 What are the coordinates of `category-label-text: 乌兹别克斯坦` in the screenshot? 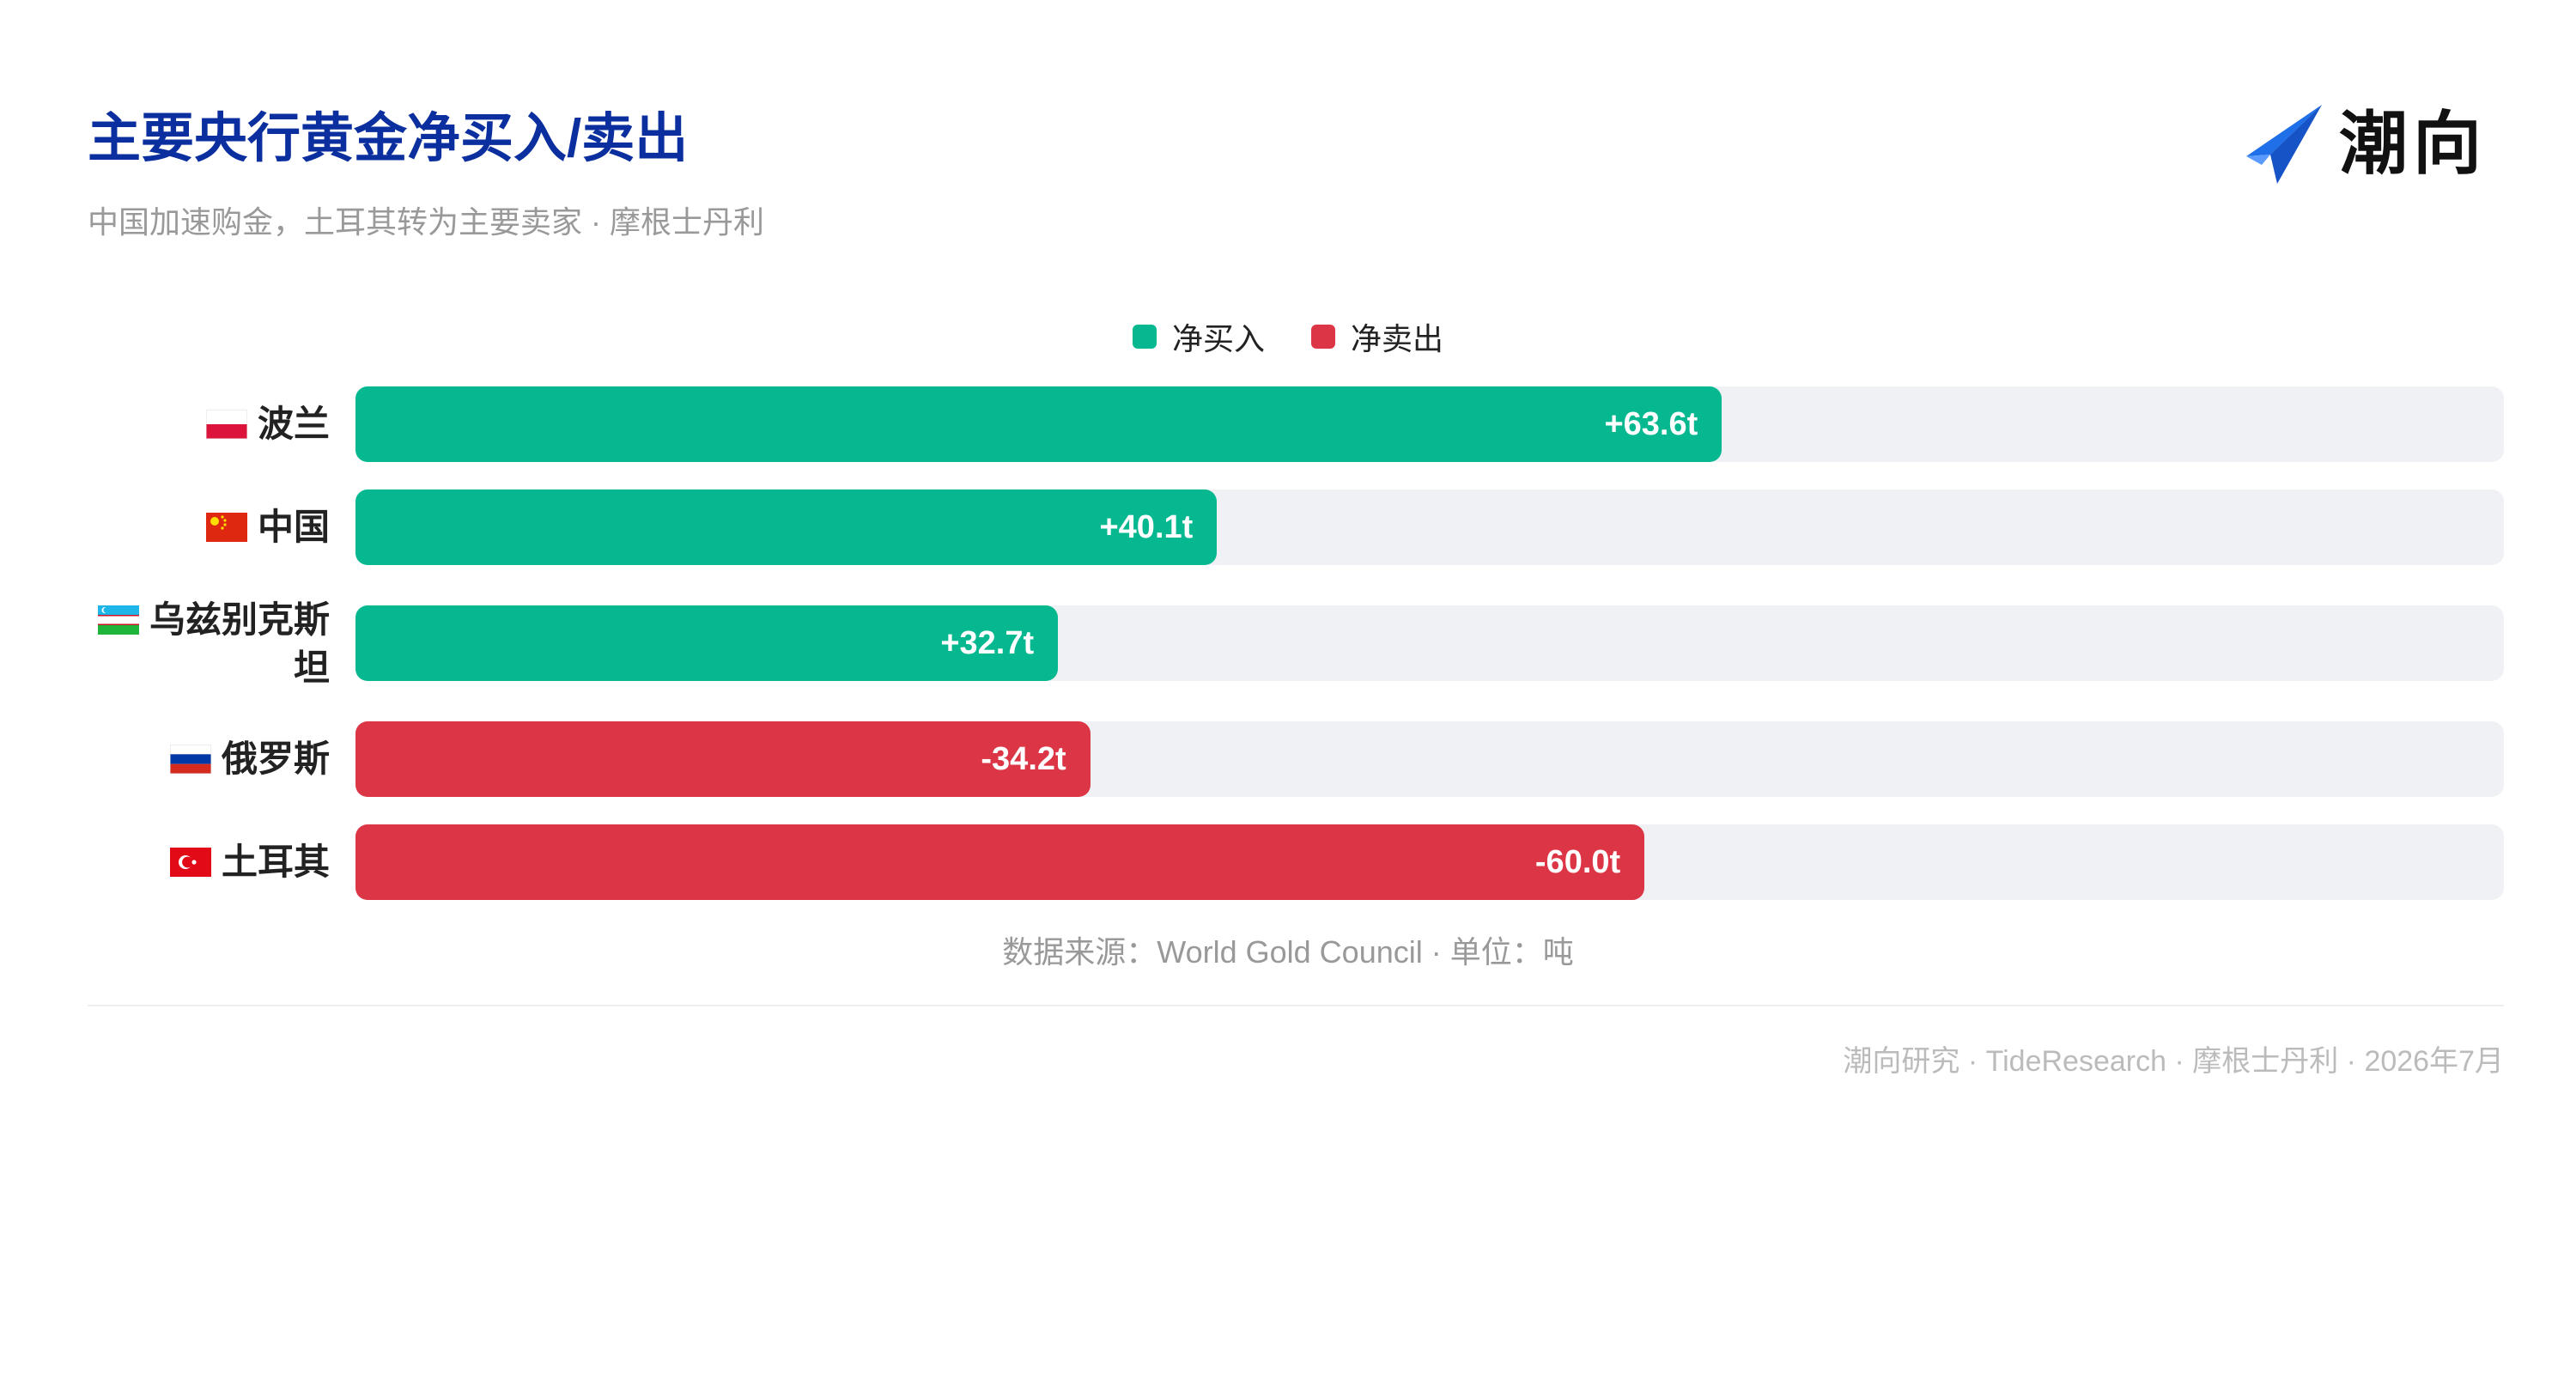 It's located at (240, 643).